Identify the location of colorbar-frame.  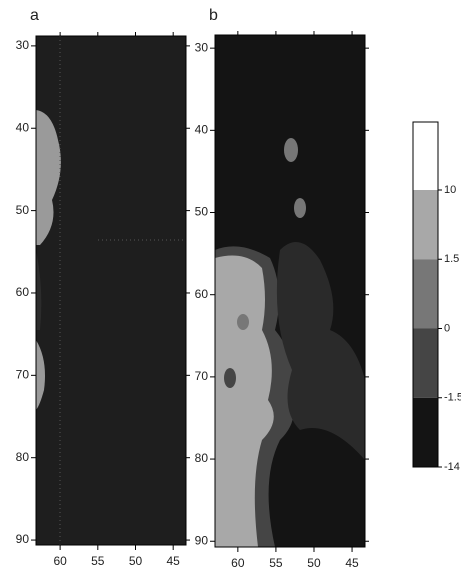
(425, 294).